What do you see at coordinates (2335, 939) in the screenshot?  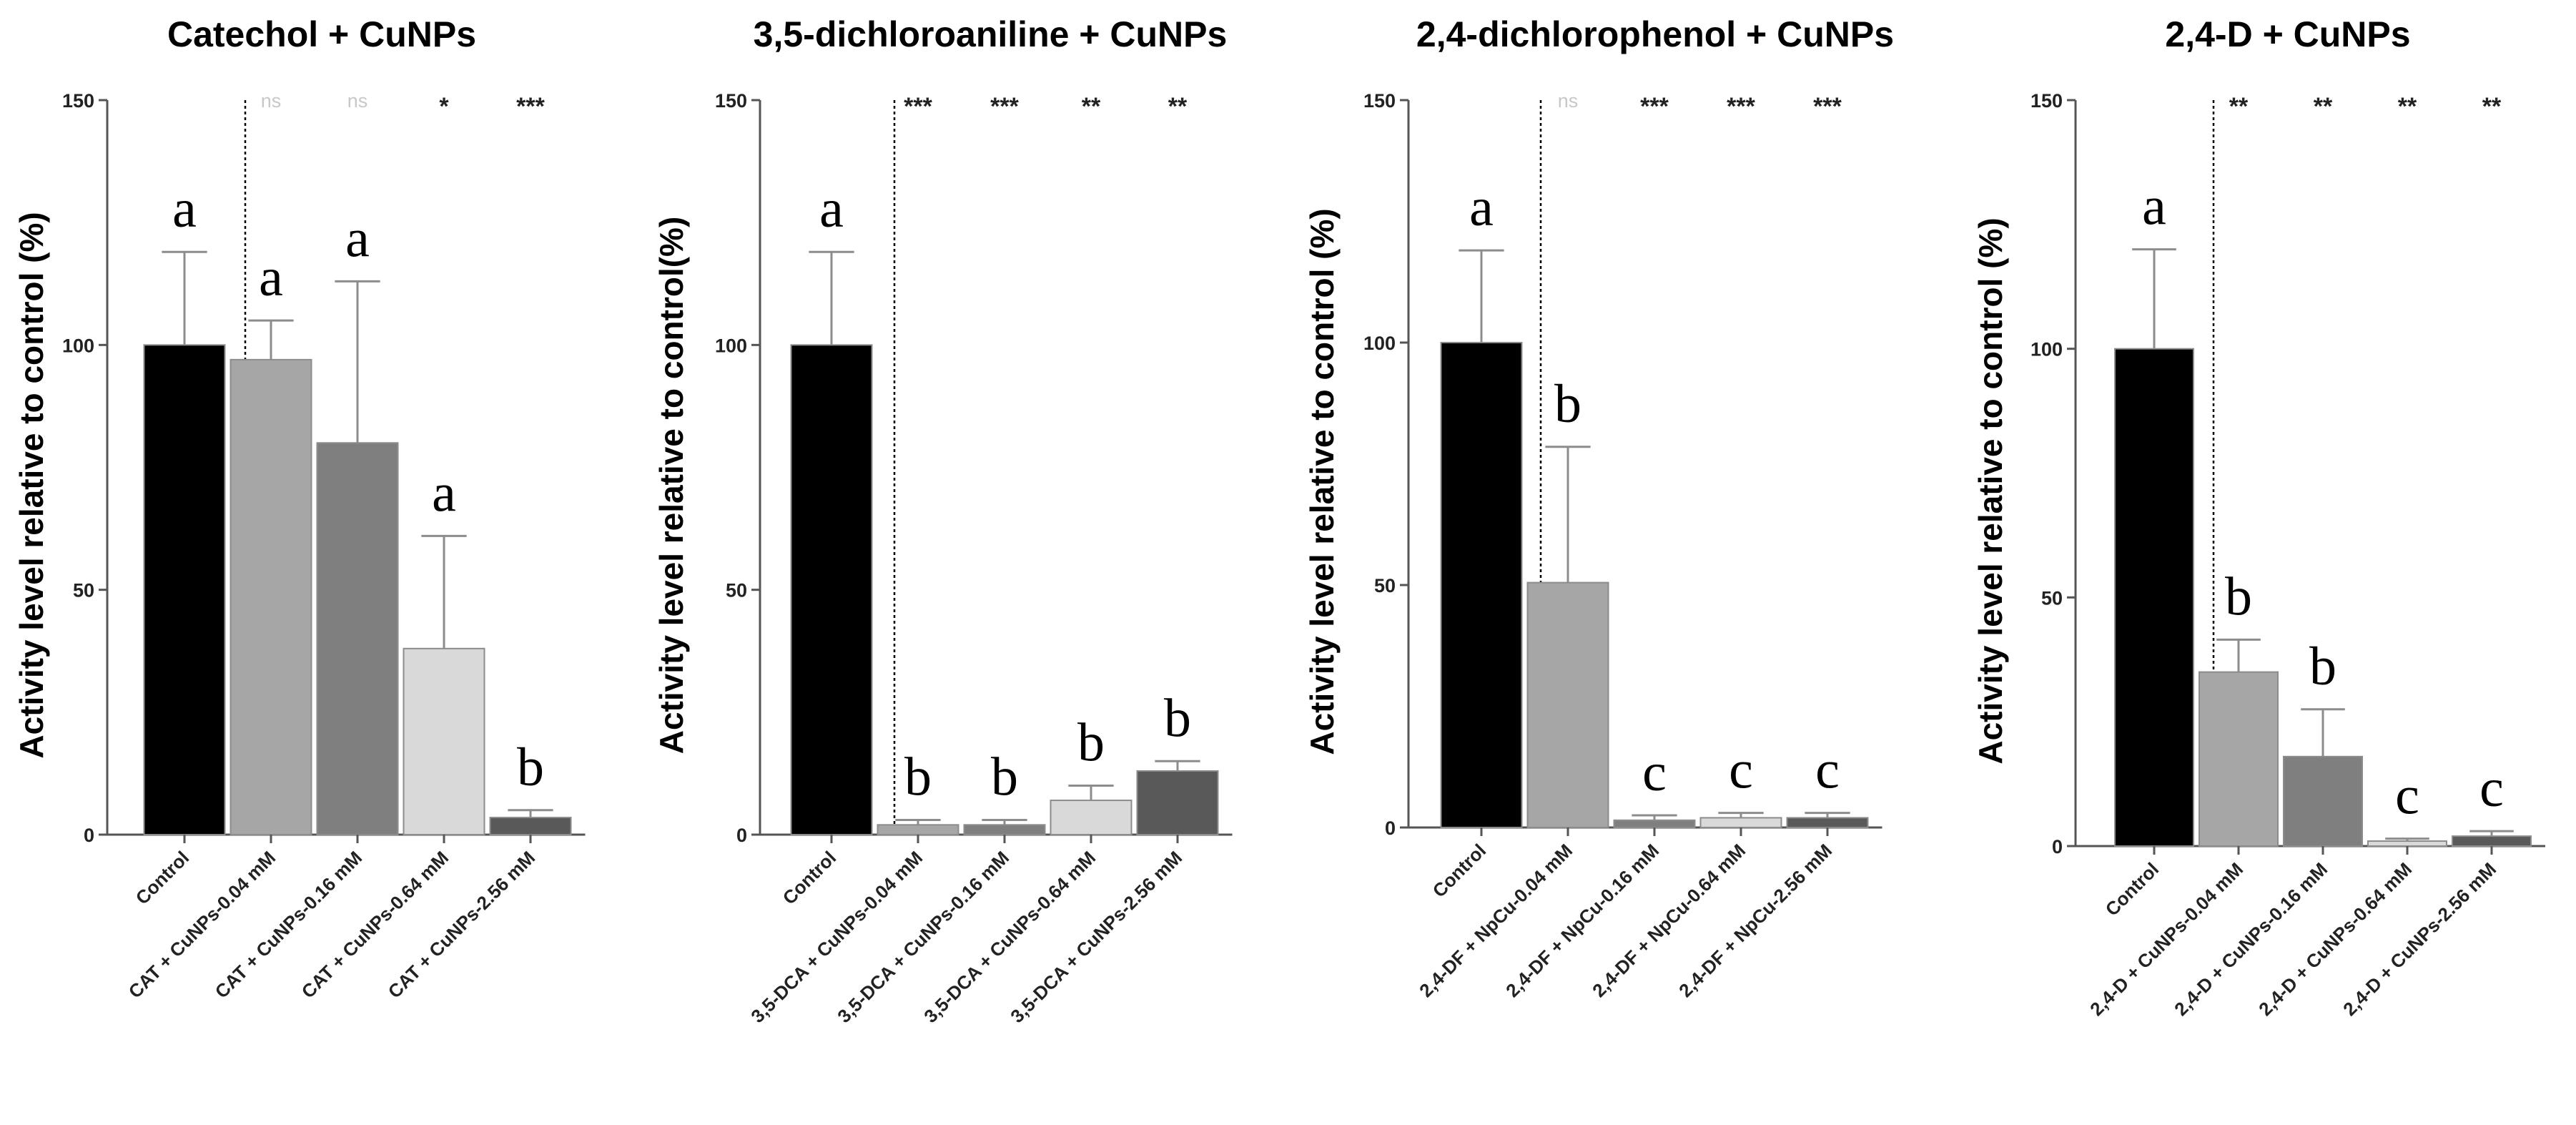 I see `x-tick-label: 2,4-D + CuNPs-0.64 mM` at bounding box center [2335, 939].